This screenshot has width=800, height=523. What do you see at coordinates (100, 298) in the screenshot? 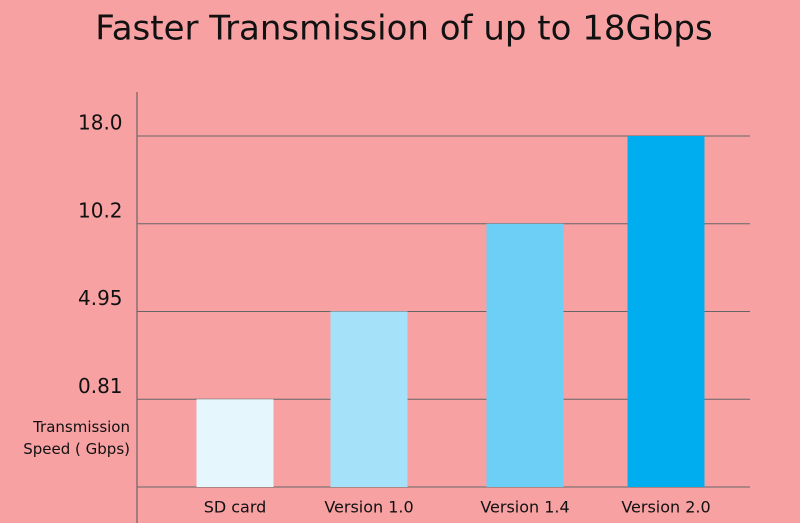
I see `y-tick-label: 4.95` at bounding box center [100, 298].